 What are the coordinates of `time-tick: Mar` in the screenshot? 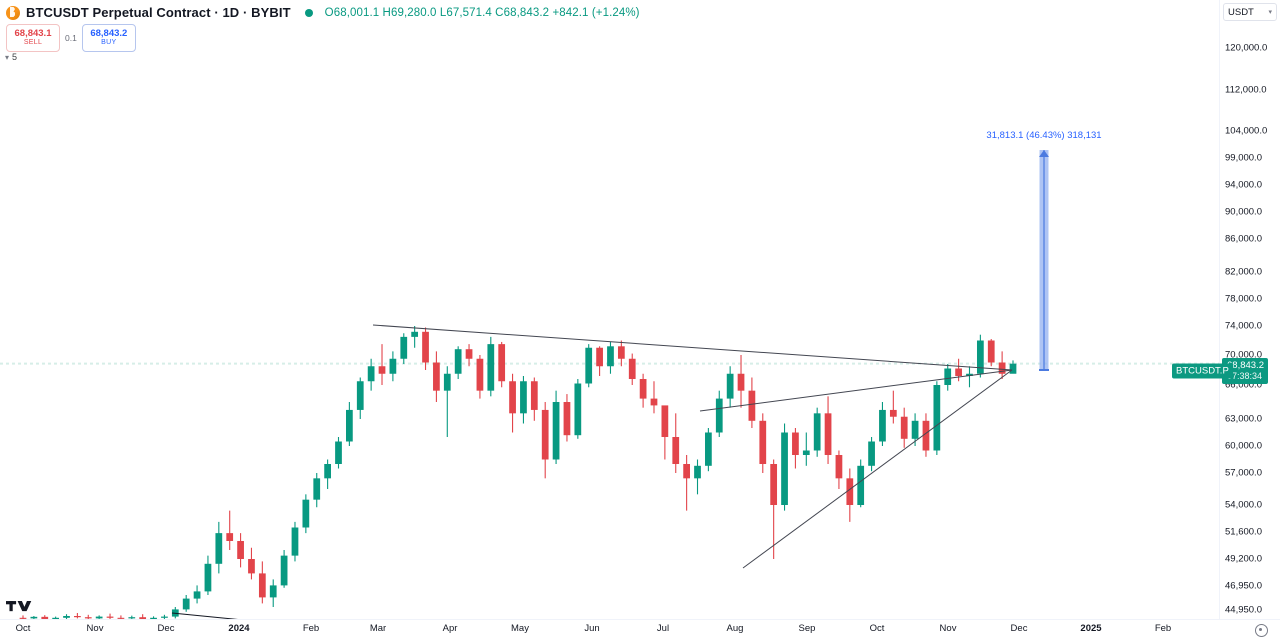 It's located at (378, 628).